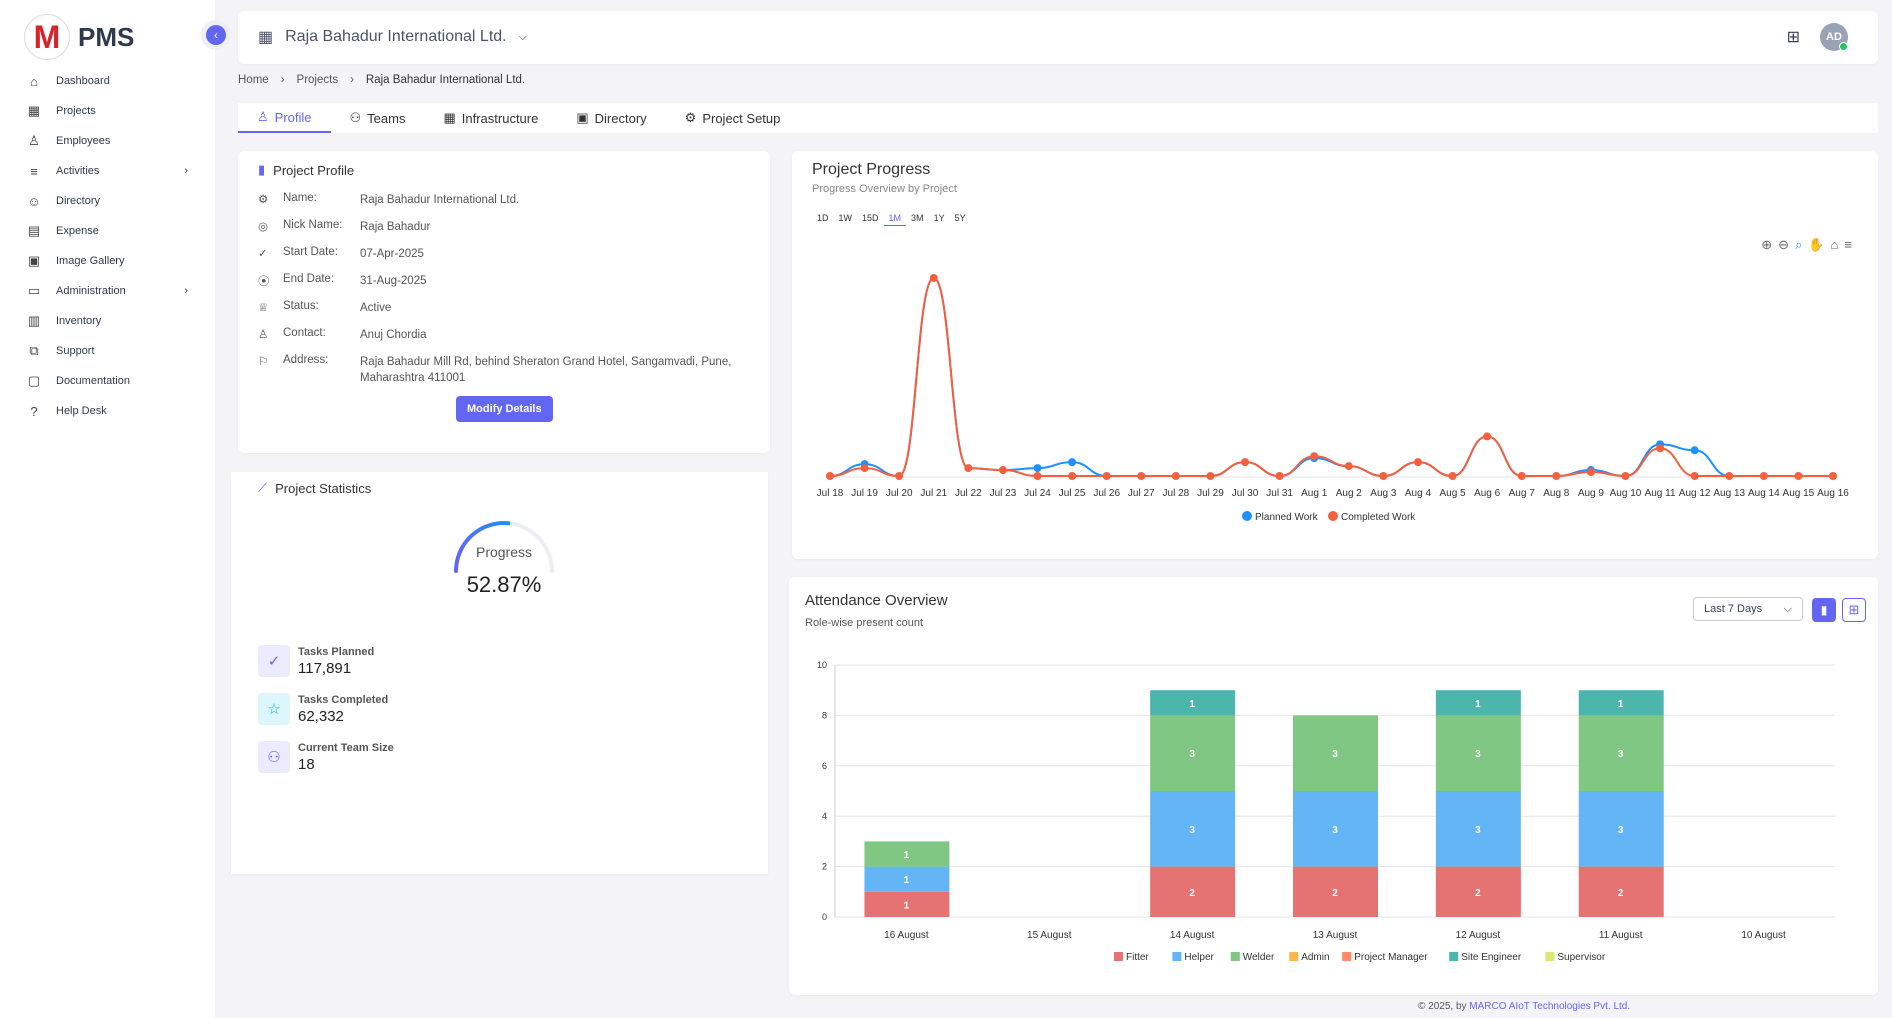  What do you see at coordinates (1784, 244) in the screenshot?
I see `zoom-out-icon: ⊖` at bounding box center [1784, 244].